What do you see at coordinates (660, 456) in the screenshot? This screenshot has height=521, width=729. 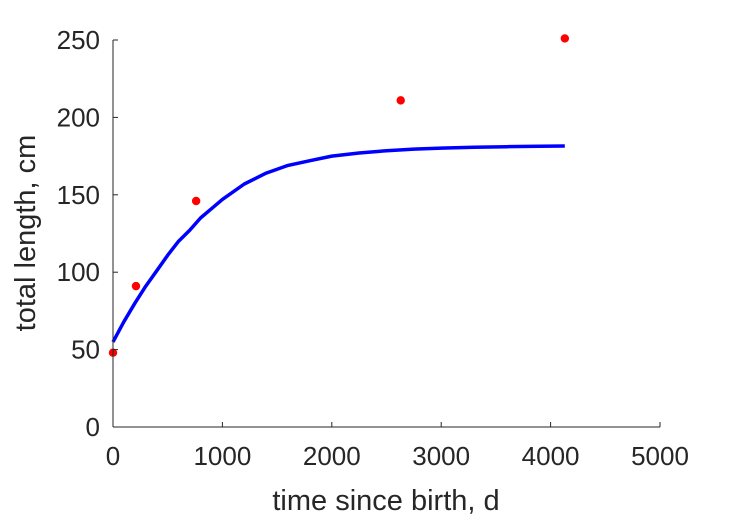 I see `x-tick-label: 5000` at bounding box center [660, 456].